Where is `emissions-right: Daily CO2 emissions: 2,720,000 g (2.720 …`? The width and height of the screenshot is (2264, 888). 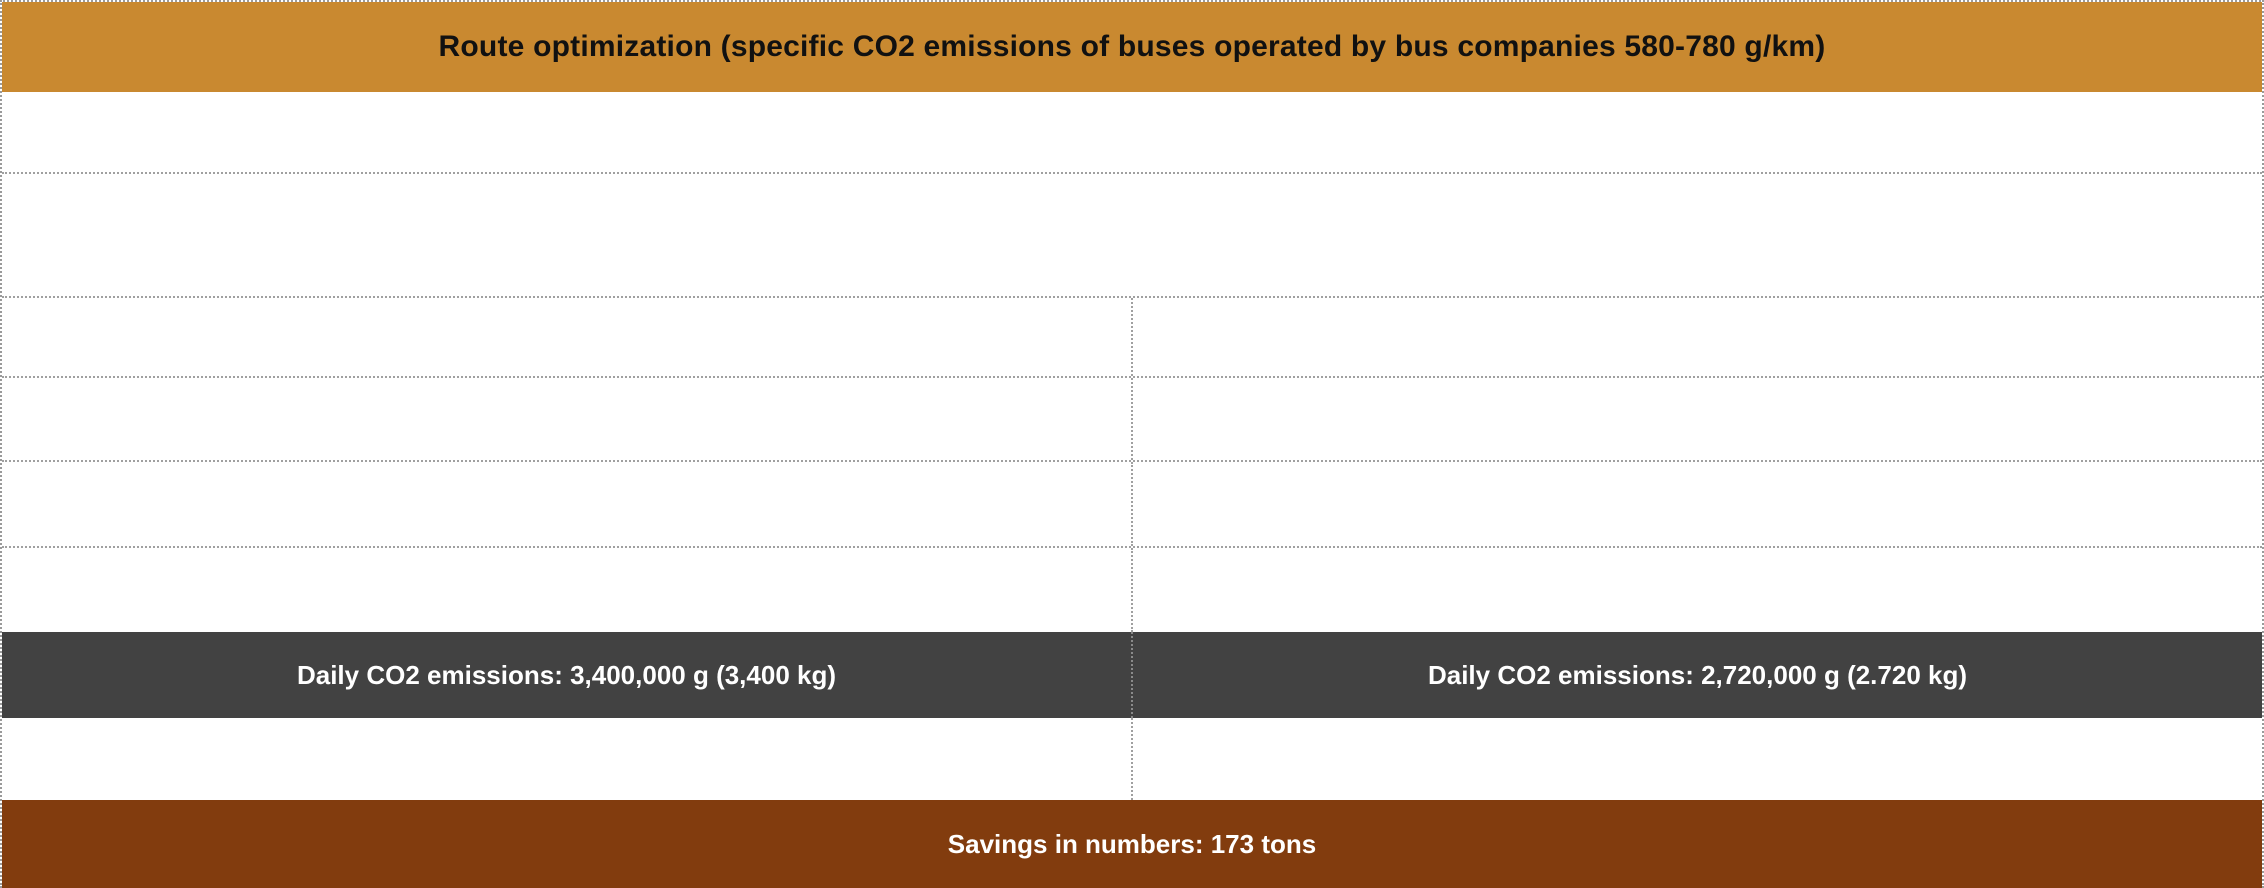 emissions-right: Daily CO2 emissions: 2,720,000 g (2.720 … is located at coordinates (1697, 674).